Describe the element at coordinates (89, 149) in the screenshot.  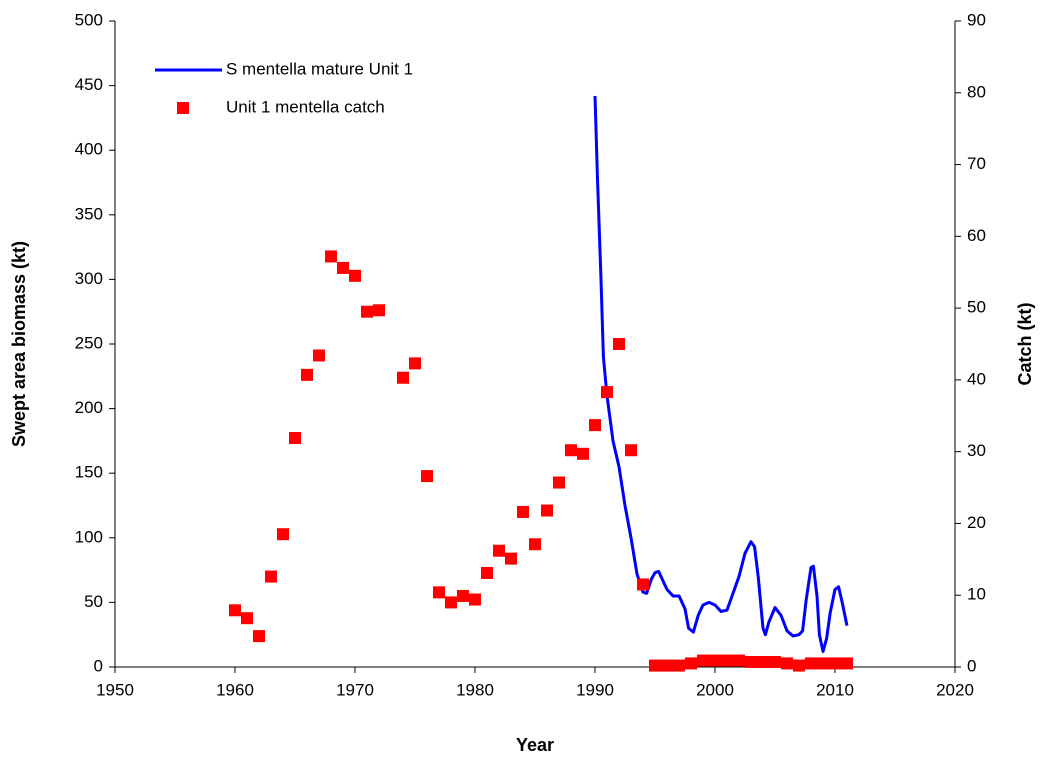
I see `y-tick-label: 400` at that location.